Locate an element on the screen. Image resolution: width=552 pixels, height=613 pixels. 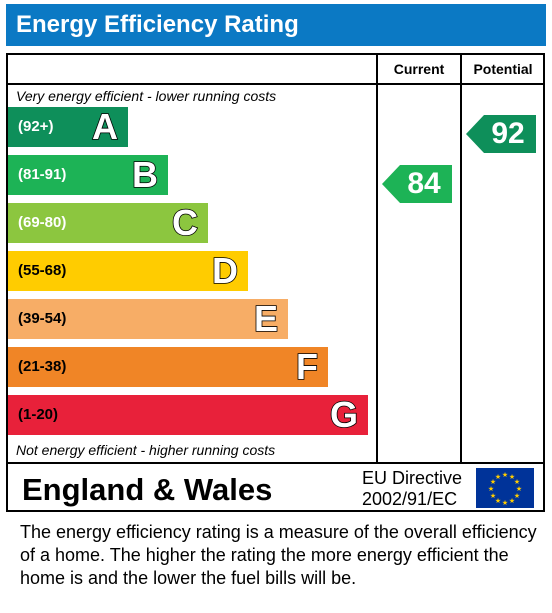
header-divider is located at coordinates (275, 84).